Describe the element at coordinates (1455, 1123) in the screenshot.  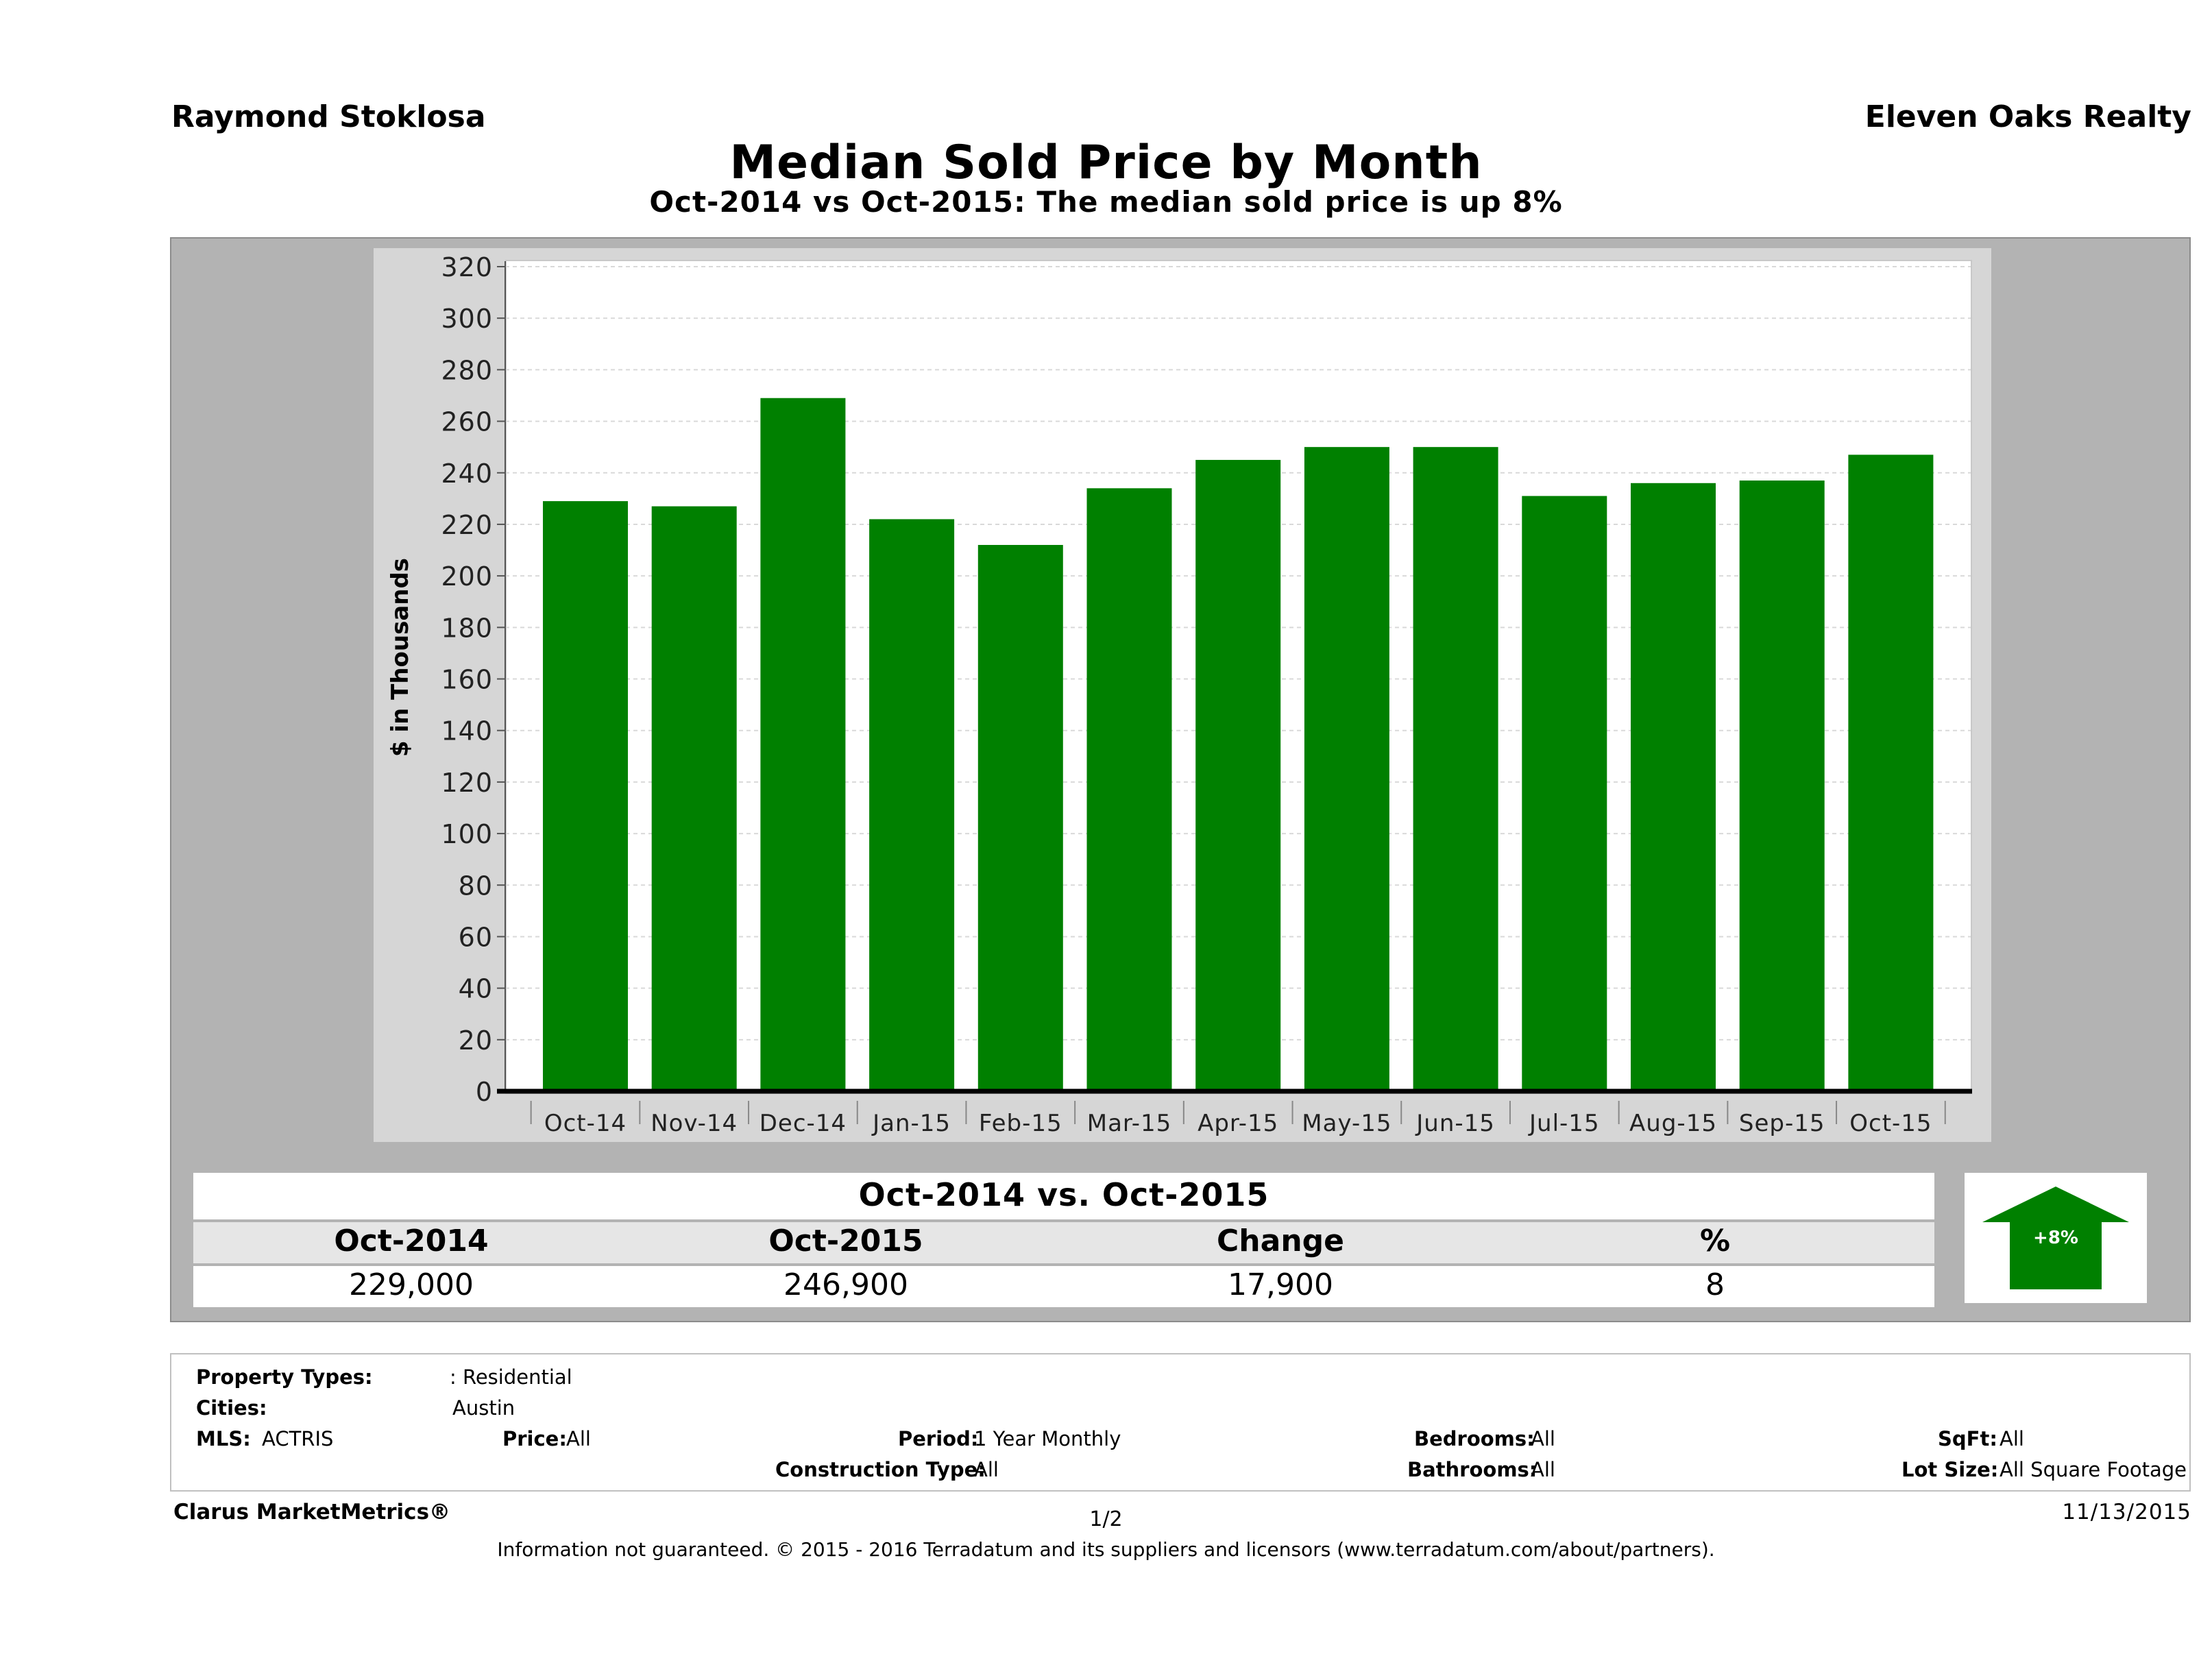
I see `x-tick-label: Jun-15` at that location.